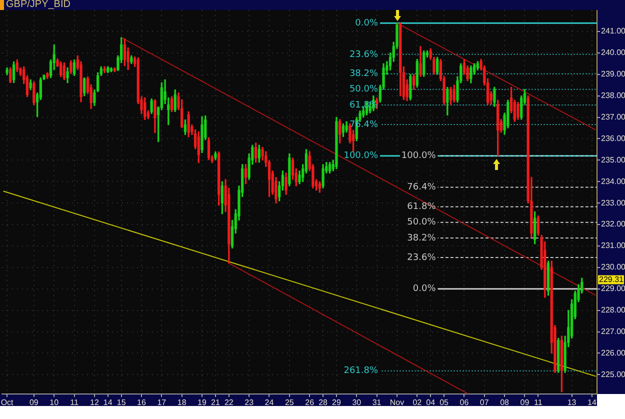 This screenshot has height=419, width=625. Describe the element at coordinates (7, 403) in the screenshot. I see `x-tick-label: Oct` at that location.